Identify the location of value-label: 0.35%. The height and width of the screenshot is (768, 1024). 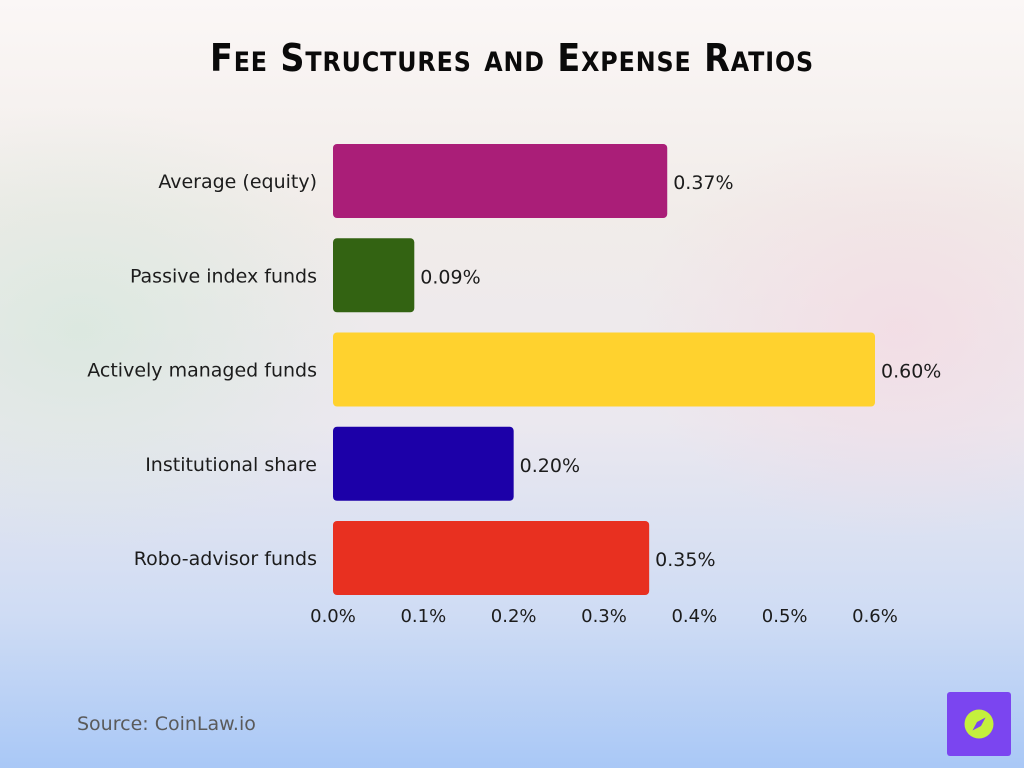
(685, 560).